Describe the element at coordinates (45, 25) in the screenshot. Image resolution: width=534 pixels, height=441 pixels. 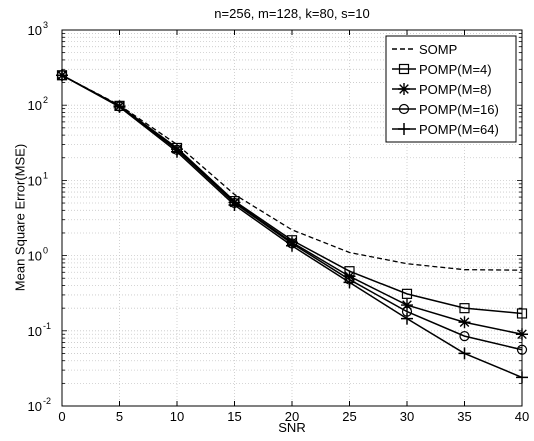
I see `y-tick-label-exponent: 3` at that location.